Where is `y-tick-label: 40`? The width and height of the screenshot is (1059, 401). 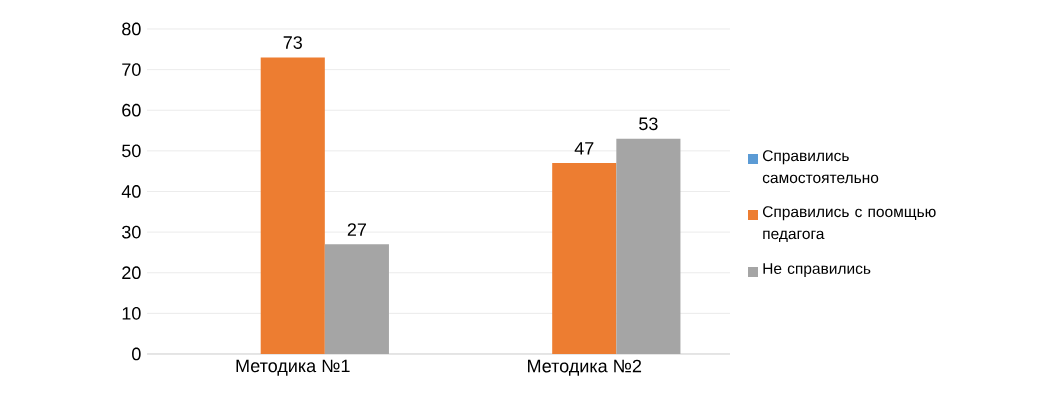
y-tick-label: 40 is located at coordinates (131, 191).